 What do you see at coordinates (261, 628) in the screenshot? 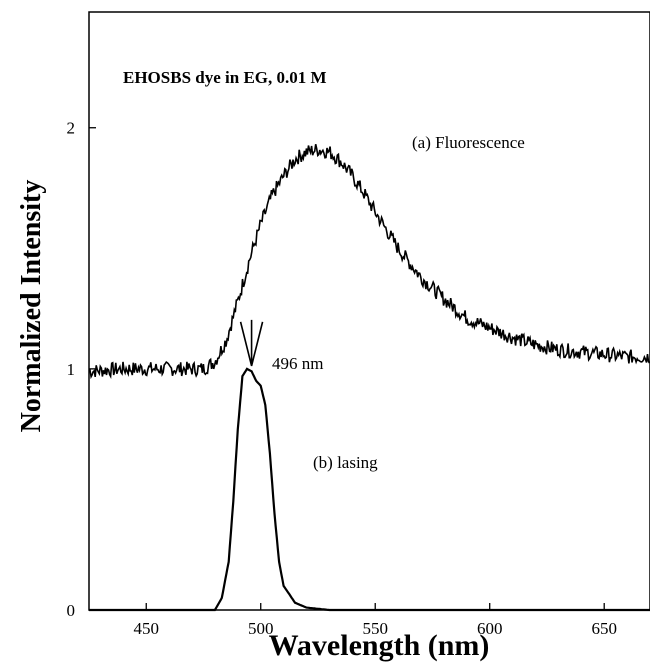
I see `x-tick-label-500: 500` at bounding box center [261, 628].